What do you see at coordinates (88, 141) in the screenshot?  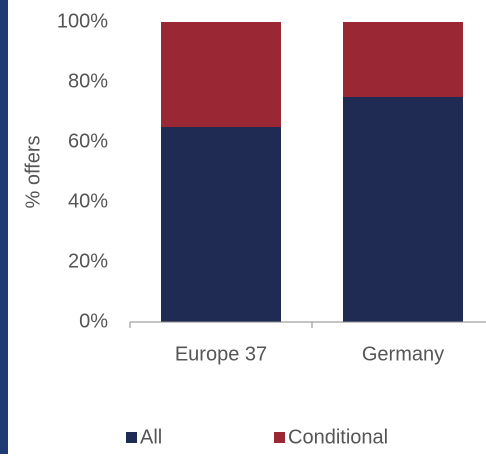 I see `y-tick-label: 60%` at bounding box center [88, 141].